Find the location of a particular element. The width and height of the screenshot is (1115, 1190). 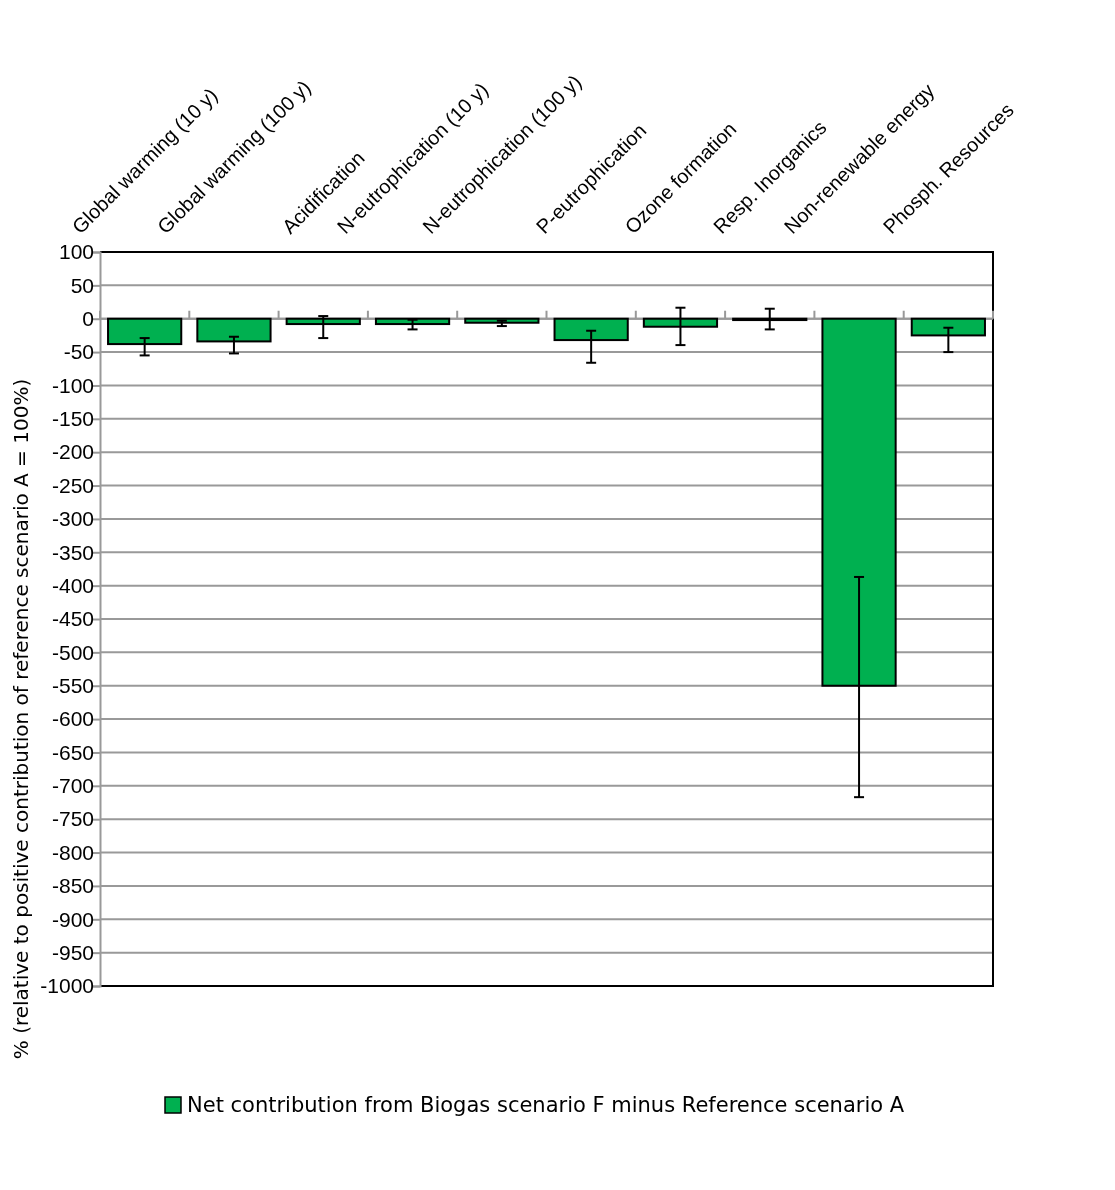

y-tick-label: -150 is located at coordinates (72, 419).